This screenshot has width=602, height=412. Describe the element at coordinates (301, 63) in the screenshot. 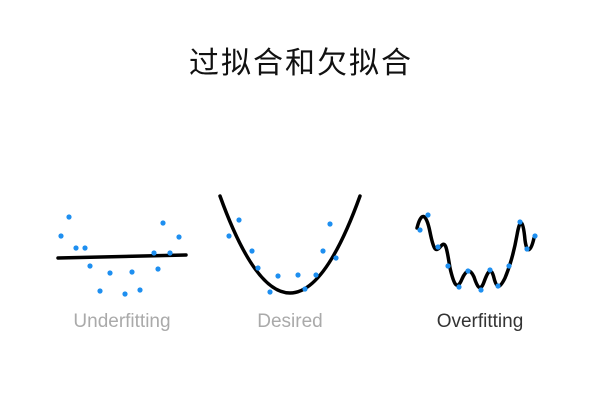

I see `diagram-title: 过拟合和欠拟合` at that location.